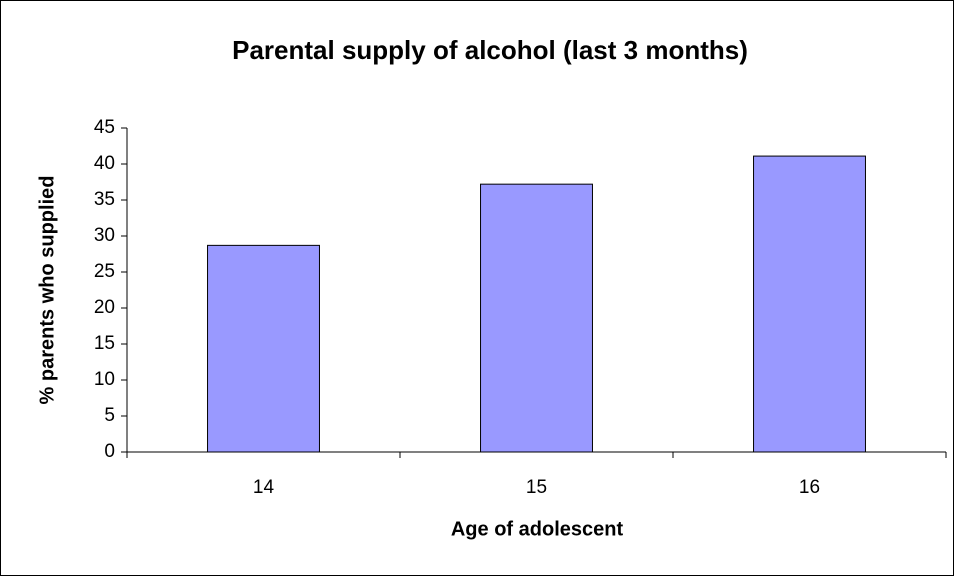 The image size is (954, 576). I want to click on x-axis-label: Age of adolescent, so click(537, 529).